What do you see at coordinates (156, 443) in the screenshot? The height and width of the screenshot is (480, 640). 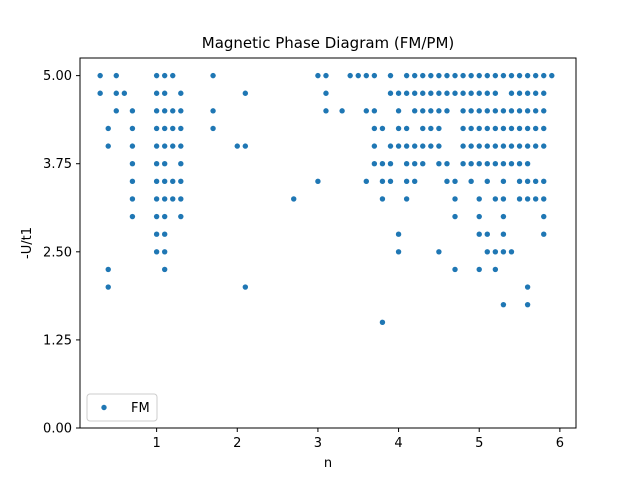 I see `x-tick-label-1: 1` at bounding box center [156, 443].